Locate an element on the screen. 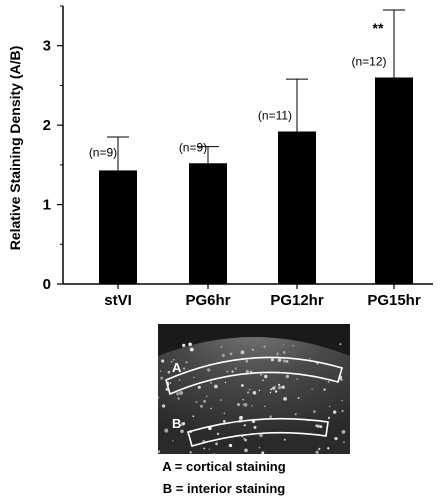  micrograph-dark-edge is located at coordinates (254, 340).